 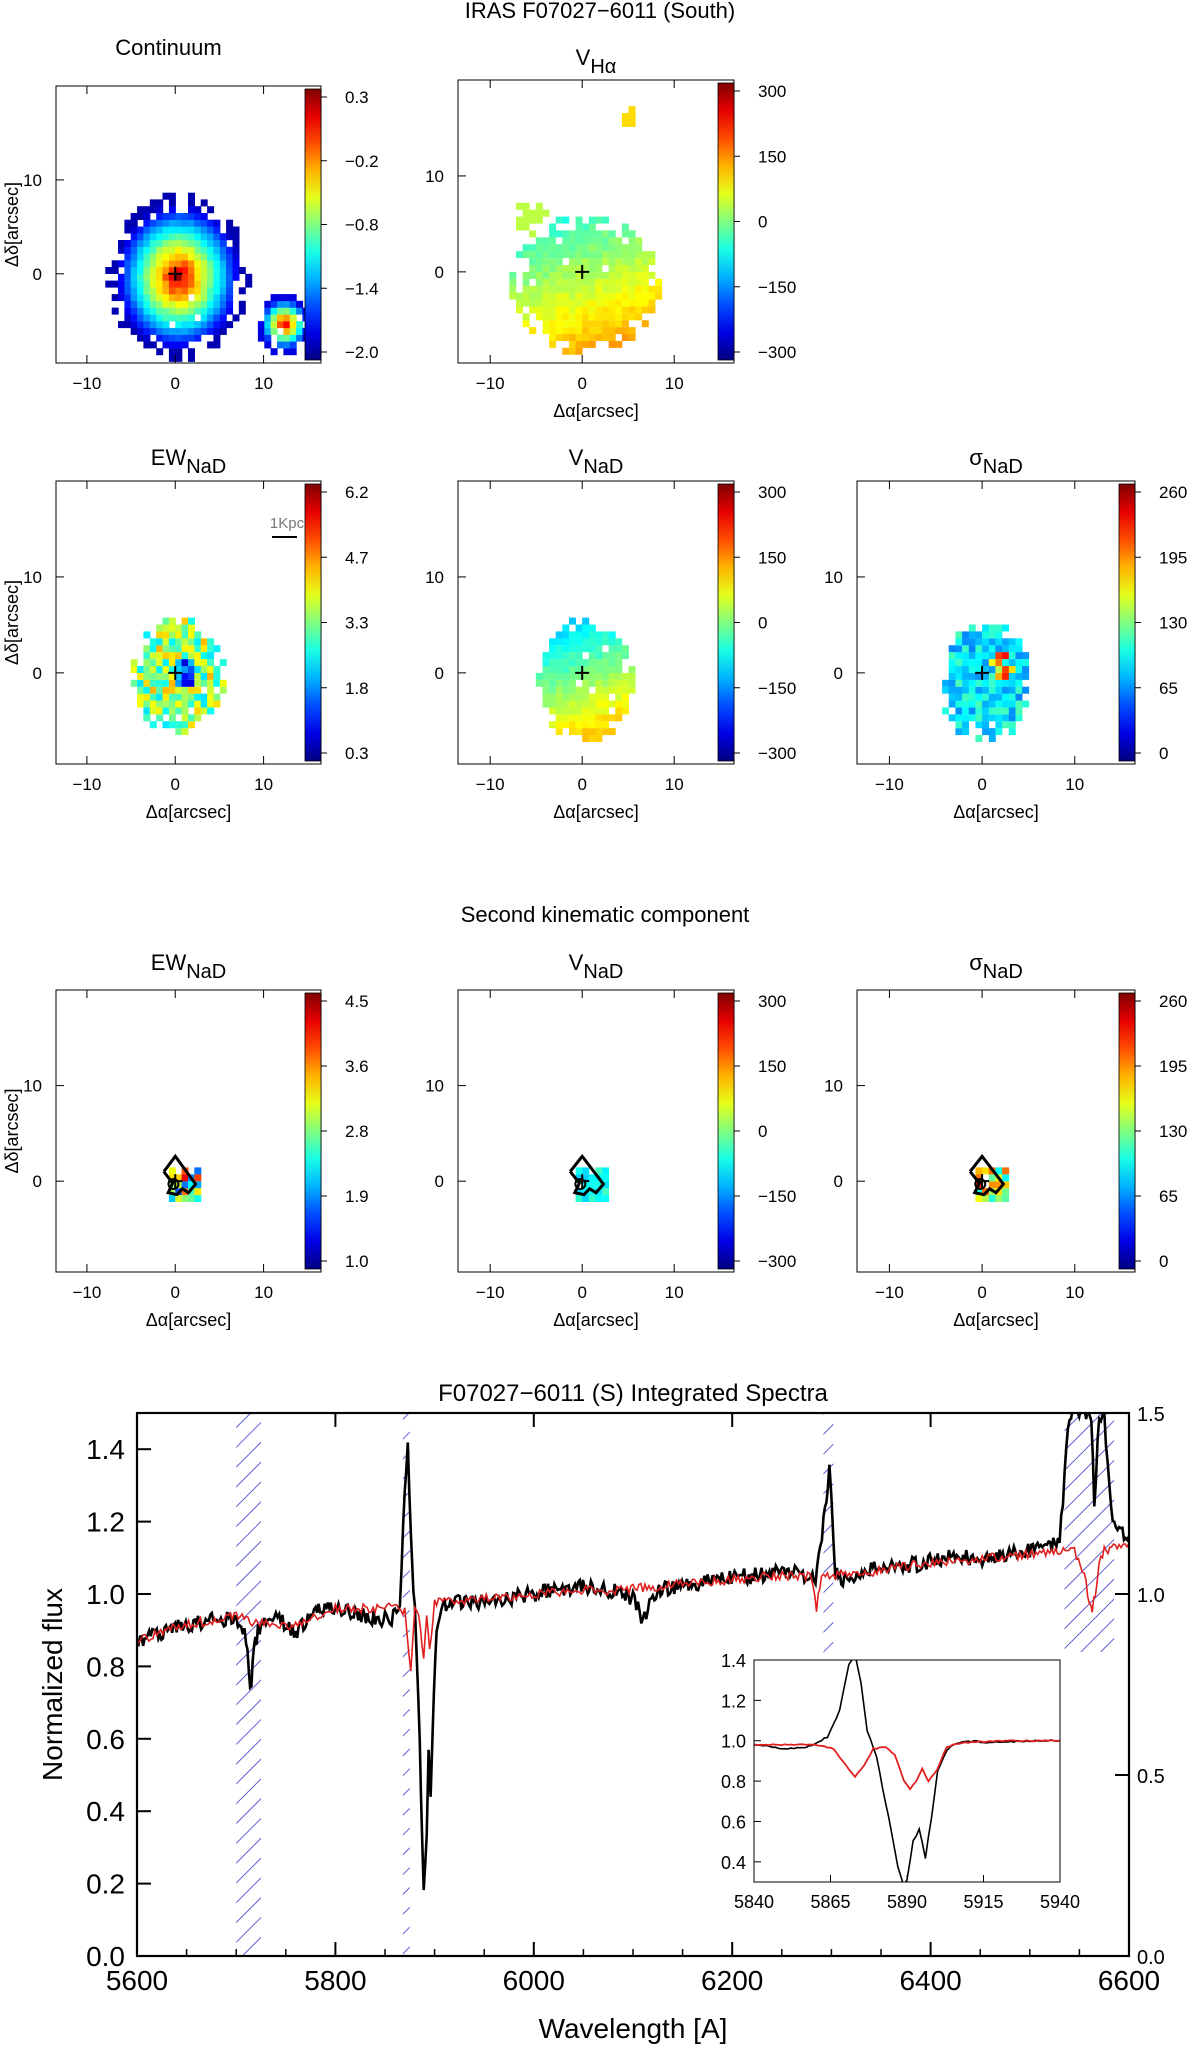 What do you see at coordinates (357, 753) in the screenshot?
I see `colorbar-tick-label: 0.3` at bounding box center [357, 753].